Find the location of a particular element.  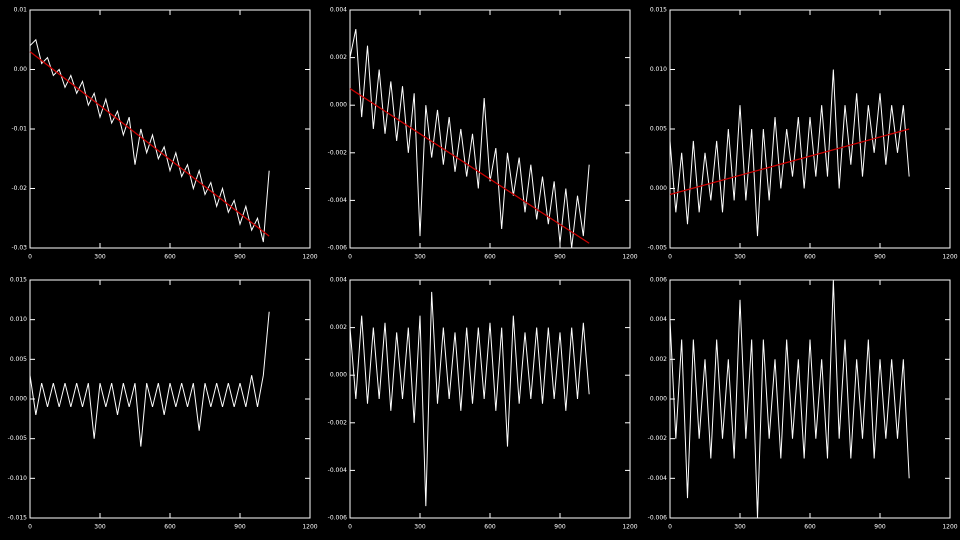

y-tick-label: -0.015 is located at coordinates (18, 518).